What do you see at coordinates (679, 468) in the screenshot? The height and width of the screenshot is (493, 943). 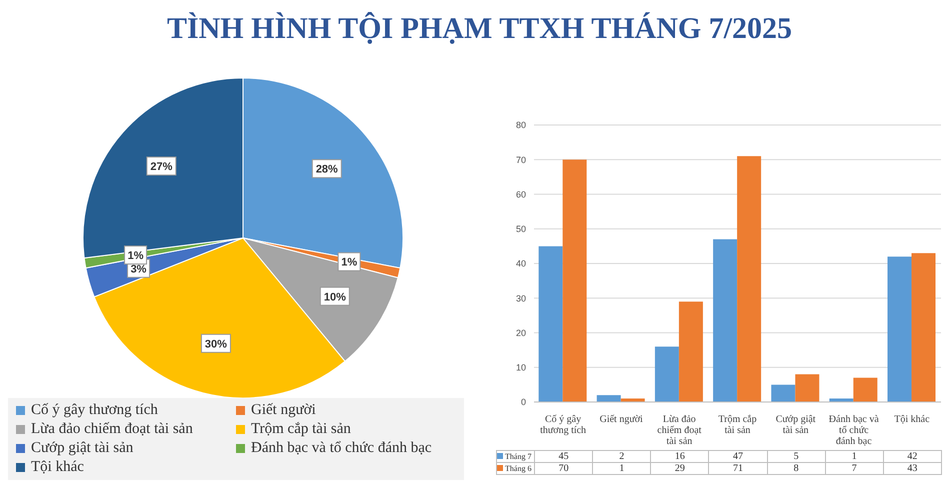 I see `data-label: 29` at bounding box center [679, 468].